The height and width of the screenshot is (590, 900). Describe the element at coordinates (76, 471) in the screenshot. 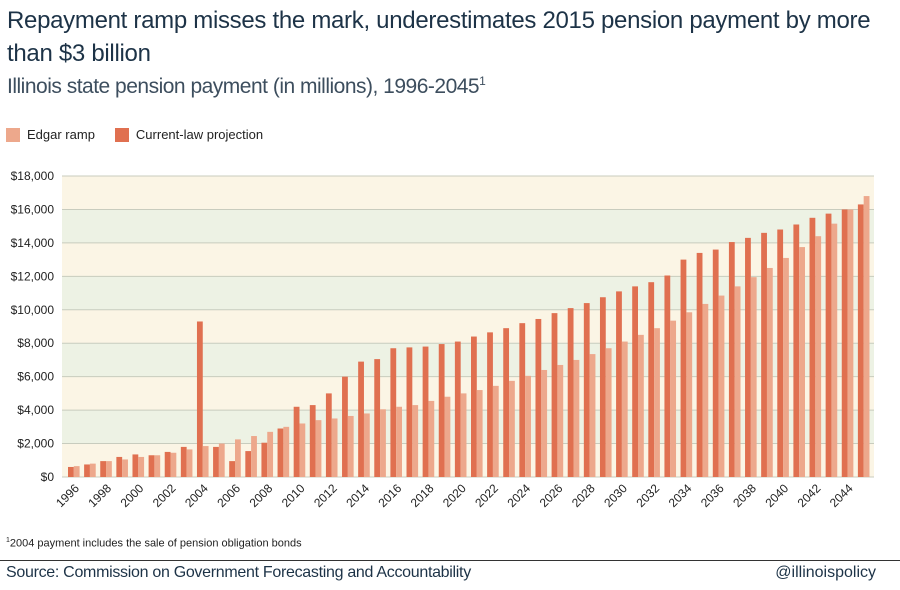

I see `bar-edgar-1996` at that location.